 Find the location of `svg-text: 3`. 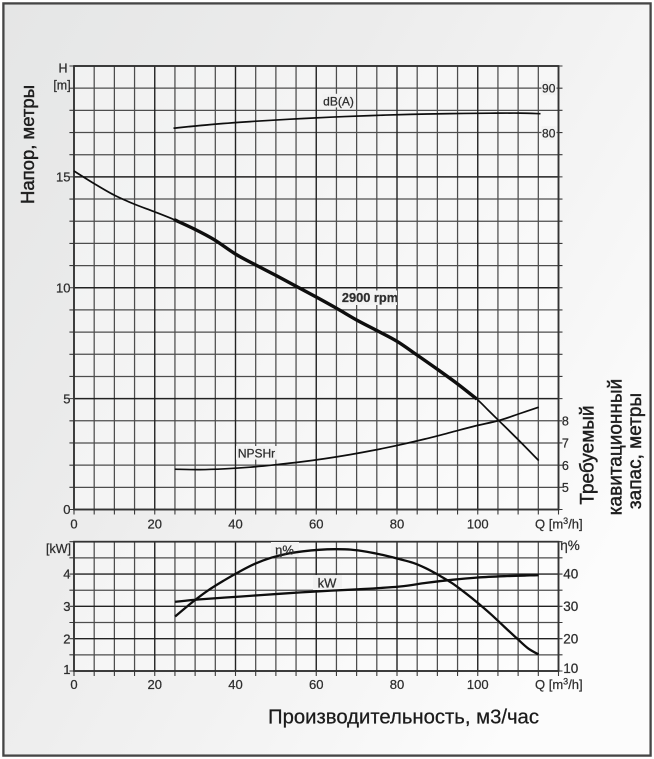

svg-text: 3 is located at coordinates (66, 606).